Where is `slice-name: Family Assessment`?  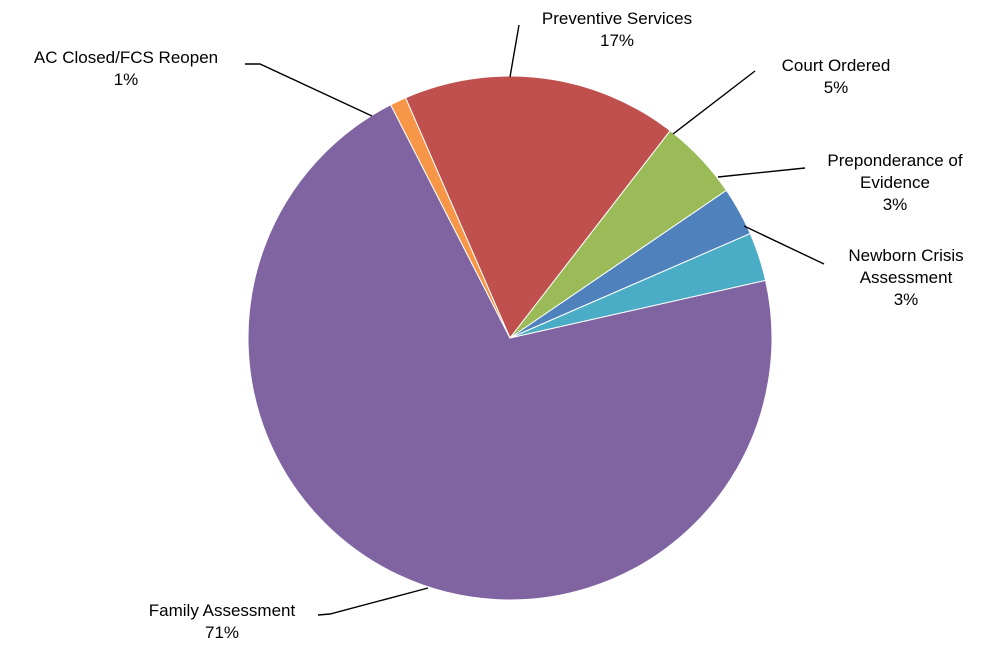 slice-name: Family Assessment is located at coordinates (222, 610).